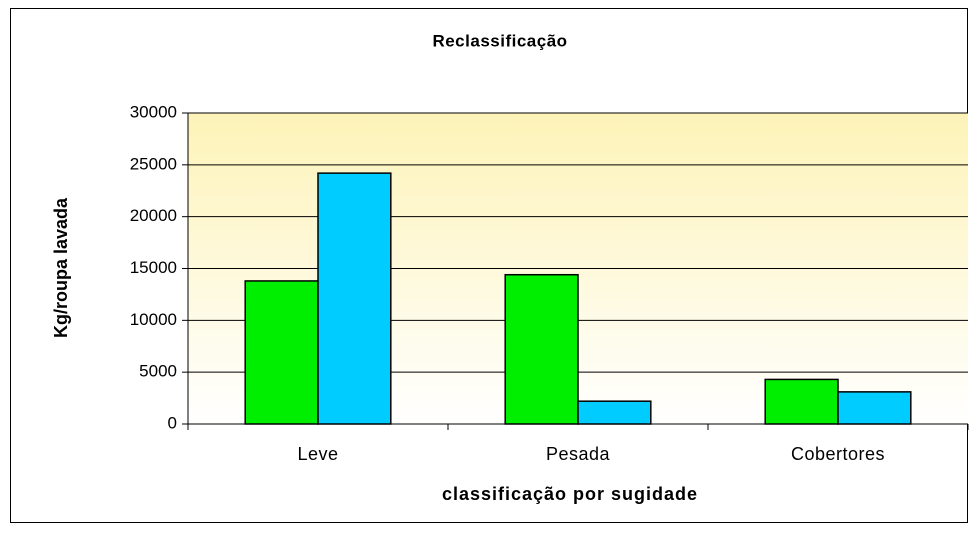  What do you see at coordinates (153, 163) in the screenshot?
I see `y-tick-label: 25000` at bounding box center [153, 163].